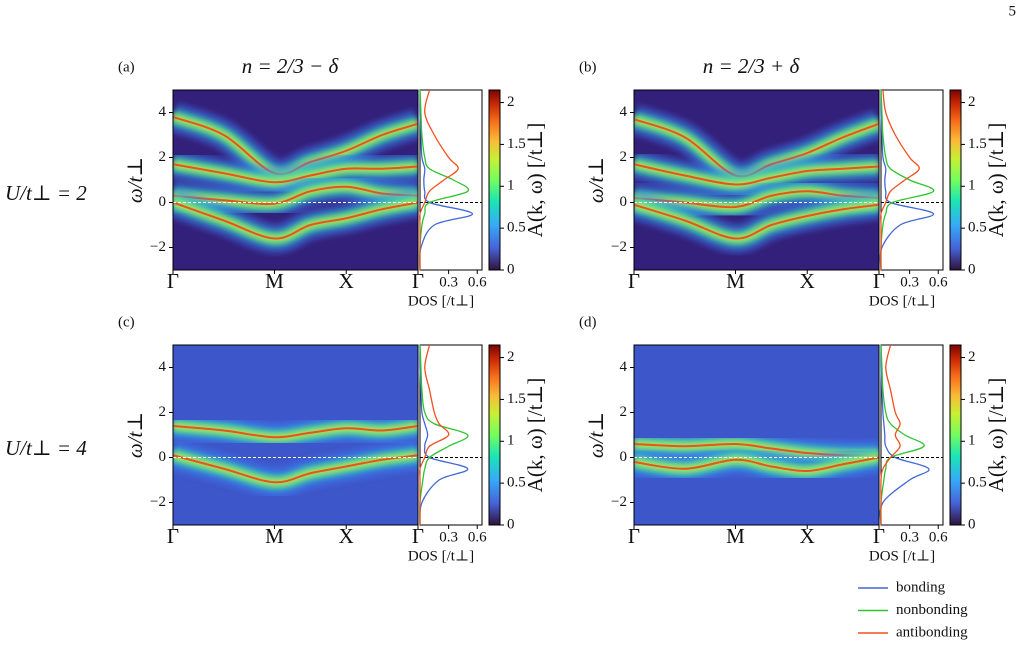 Image resolution: width=1024 pixels, height=649 pixels. Describe the element at coordinates (291, 66) in the screenshot. I see `column-title: n = 2/3 − δ` at that location.